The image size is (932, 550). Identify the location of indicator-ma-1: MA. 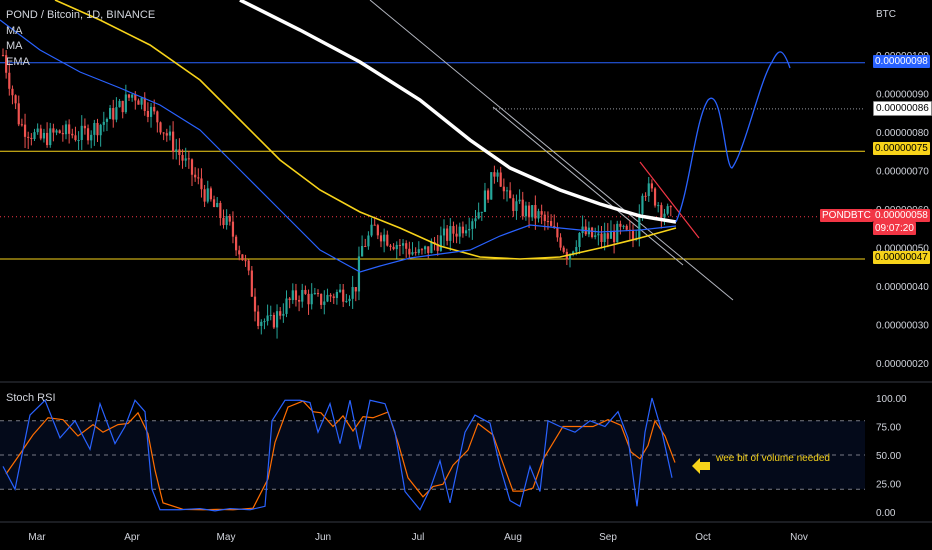
(14, 30).